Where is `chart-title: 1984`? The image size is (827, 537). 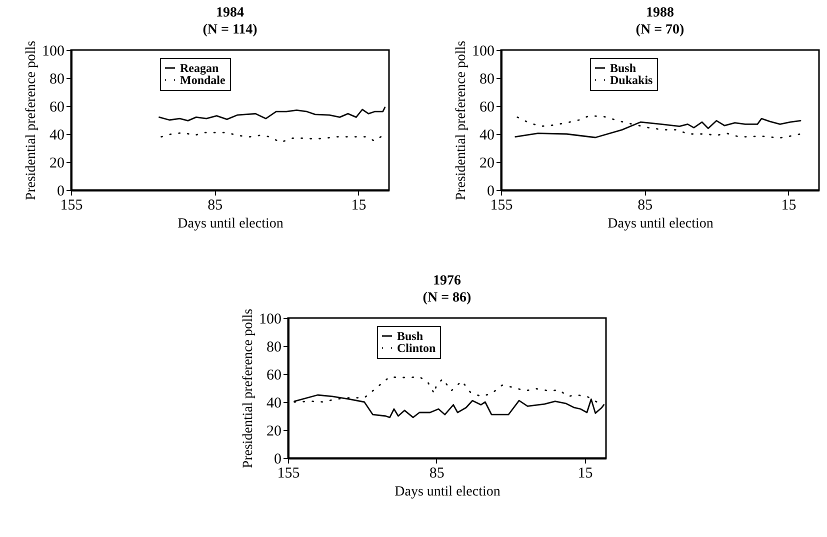
chart-title: 1984 is located at coordinates (230, 12).